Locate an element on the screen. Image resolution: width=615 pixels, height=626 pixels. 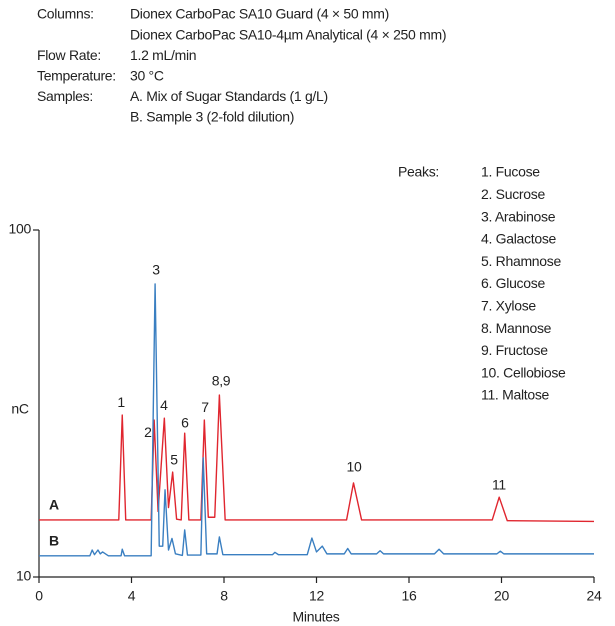
peak-name: 3. Arabinose is located at coordinates (518, 216).